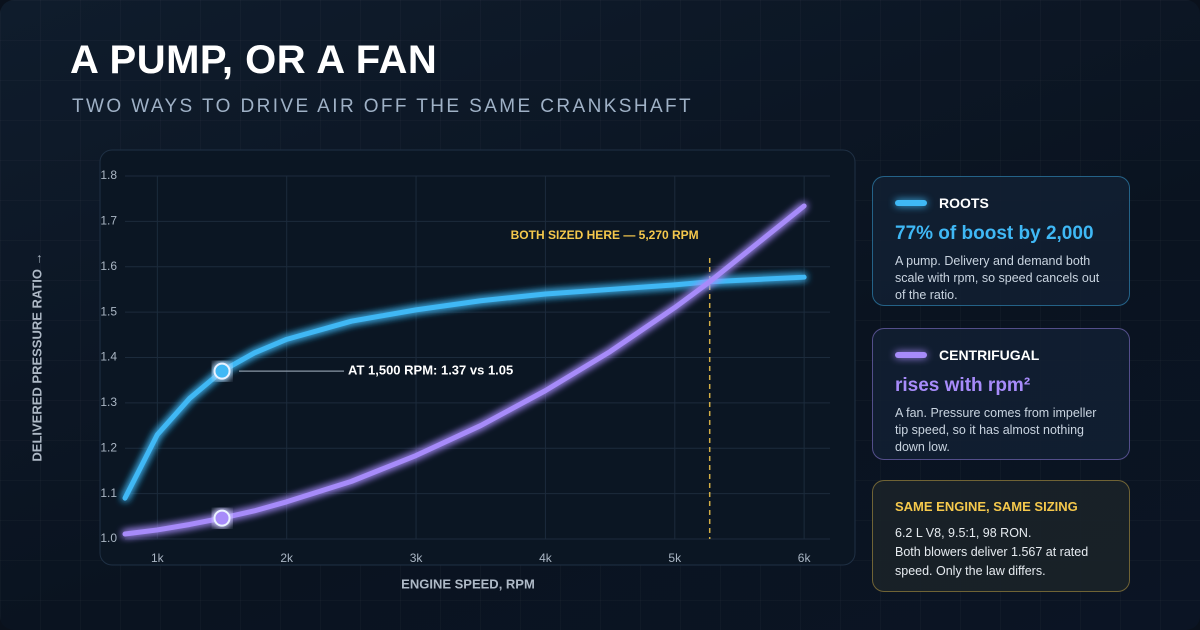 This screenshot has height=630, width=1200. Describe the element at coordinates (254, 60) in the screenshot. I see `title: A PUMP, OR A FAN` at that location.